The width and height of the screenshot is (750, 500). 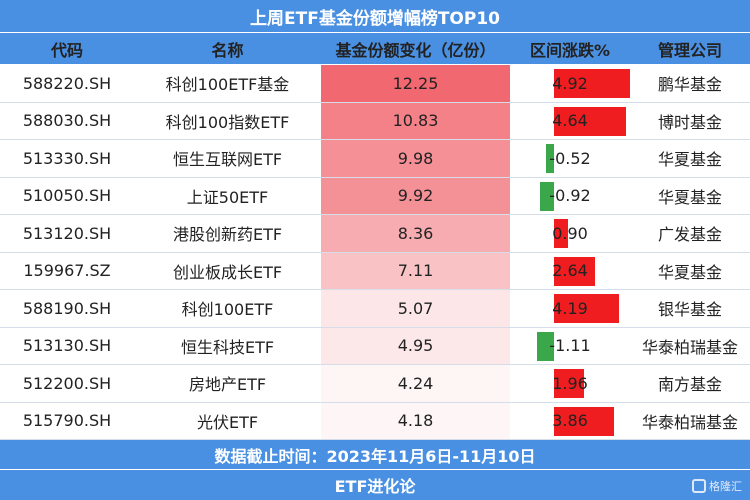 I want to click on table-row: 588220.SH 科创100ETF基金 12.25 4.92 鹏华基金, so click(x=375, y=84).